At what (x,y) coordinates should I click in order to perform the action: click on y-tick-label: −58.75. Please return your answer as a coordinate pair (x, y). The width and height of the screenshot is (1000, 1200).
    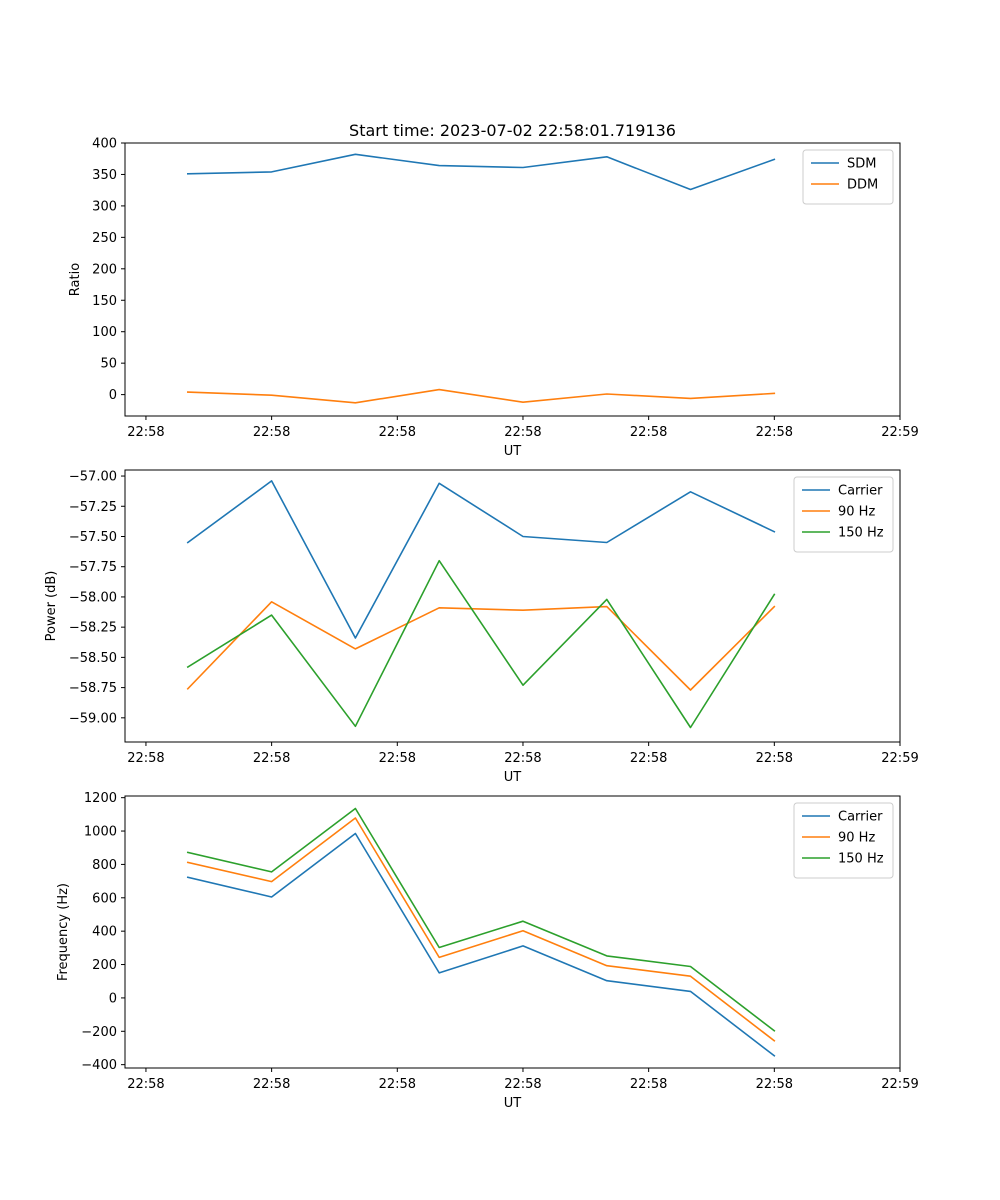
    Looking at the image, I should click on (93, 688).